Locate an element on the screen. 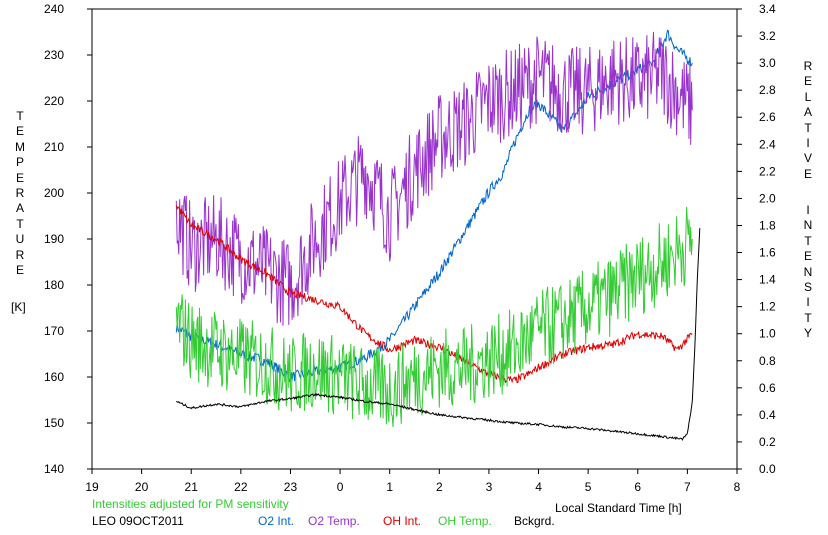 The height and width of the screenshot is (535, 828). x-tick-label: 0 is located at coordinates (340, 487).